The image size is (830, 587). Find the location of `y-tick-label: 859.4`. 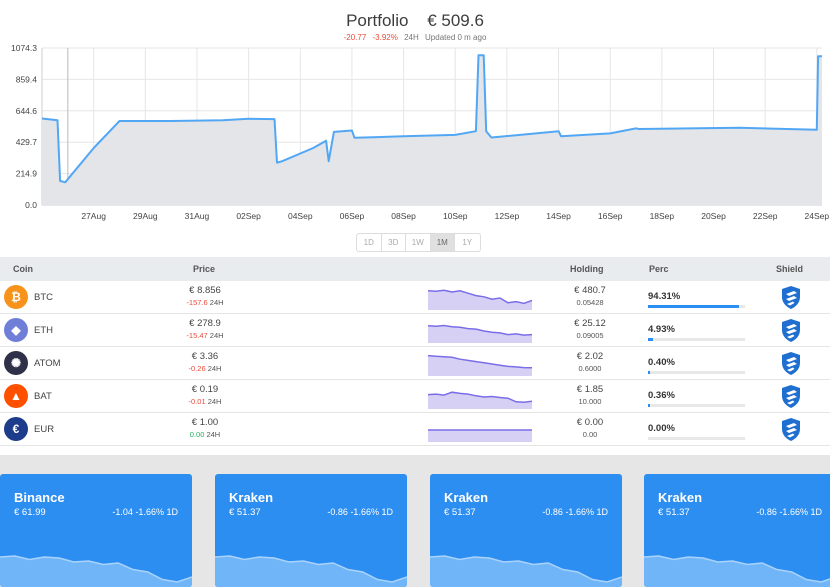

y-tick-label: 859.4 is located at coordinates (27, 79).